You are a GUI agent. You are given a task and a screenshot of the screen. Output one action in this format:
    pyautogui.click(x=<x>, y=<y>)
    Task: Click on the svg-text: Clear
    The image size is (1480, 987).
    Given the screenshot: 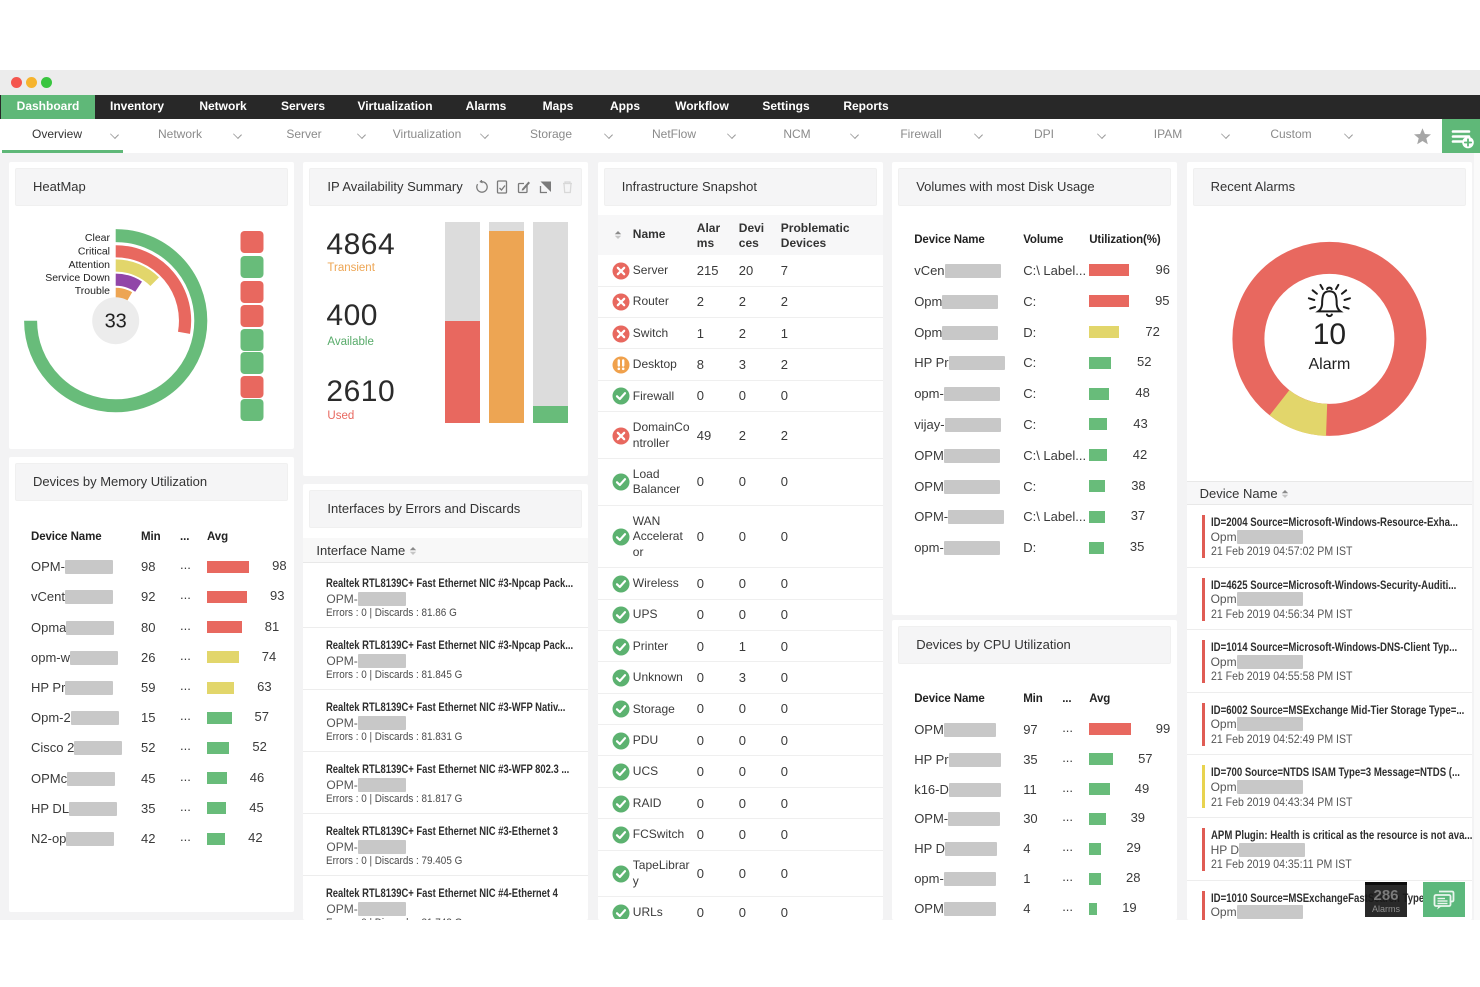 What is the action you would take?
    pyautogui.click(x=98, y=238)
    